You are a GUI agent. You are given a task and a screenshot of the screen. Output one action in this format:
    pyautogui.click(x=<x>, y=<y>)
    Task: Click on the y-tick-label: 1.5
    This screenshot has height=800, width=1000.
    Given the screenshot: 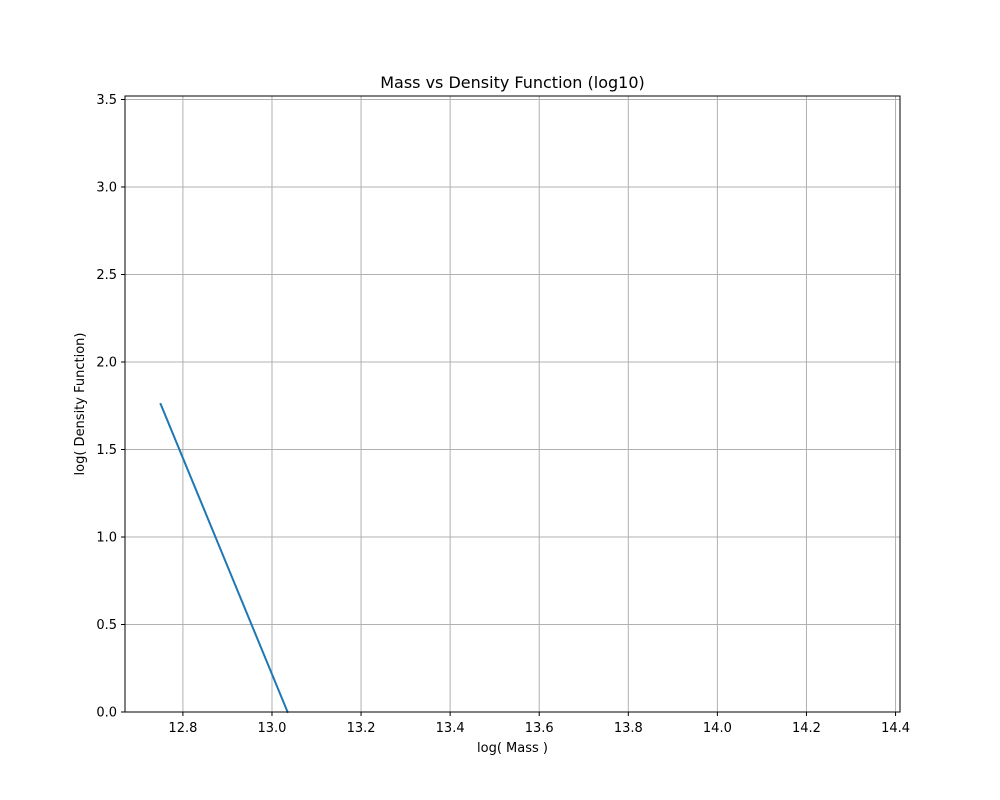 What is the action you would take?
    pyautogui.click(x=106, y=450)
    